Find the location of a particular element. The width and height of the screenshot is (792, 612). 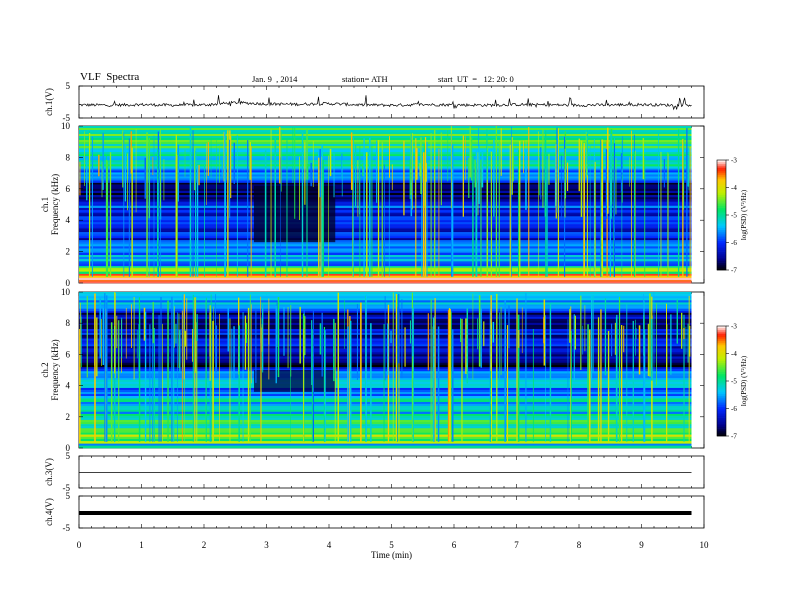

y-tick-label: 8 is located at coordinates (68, 323).